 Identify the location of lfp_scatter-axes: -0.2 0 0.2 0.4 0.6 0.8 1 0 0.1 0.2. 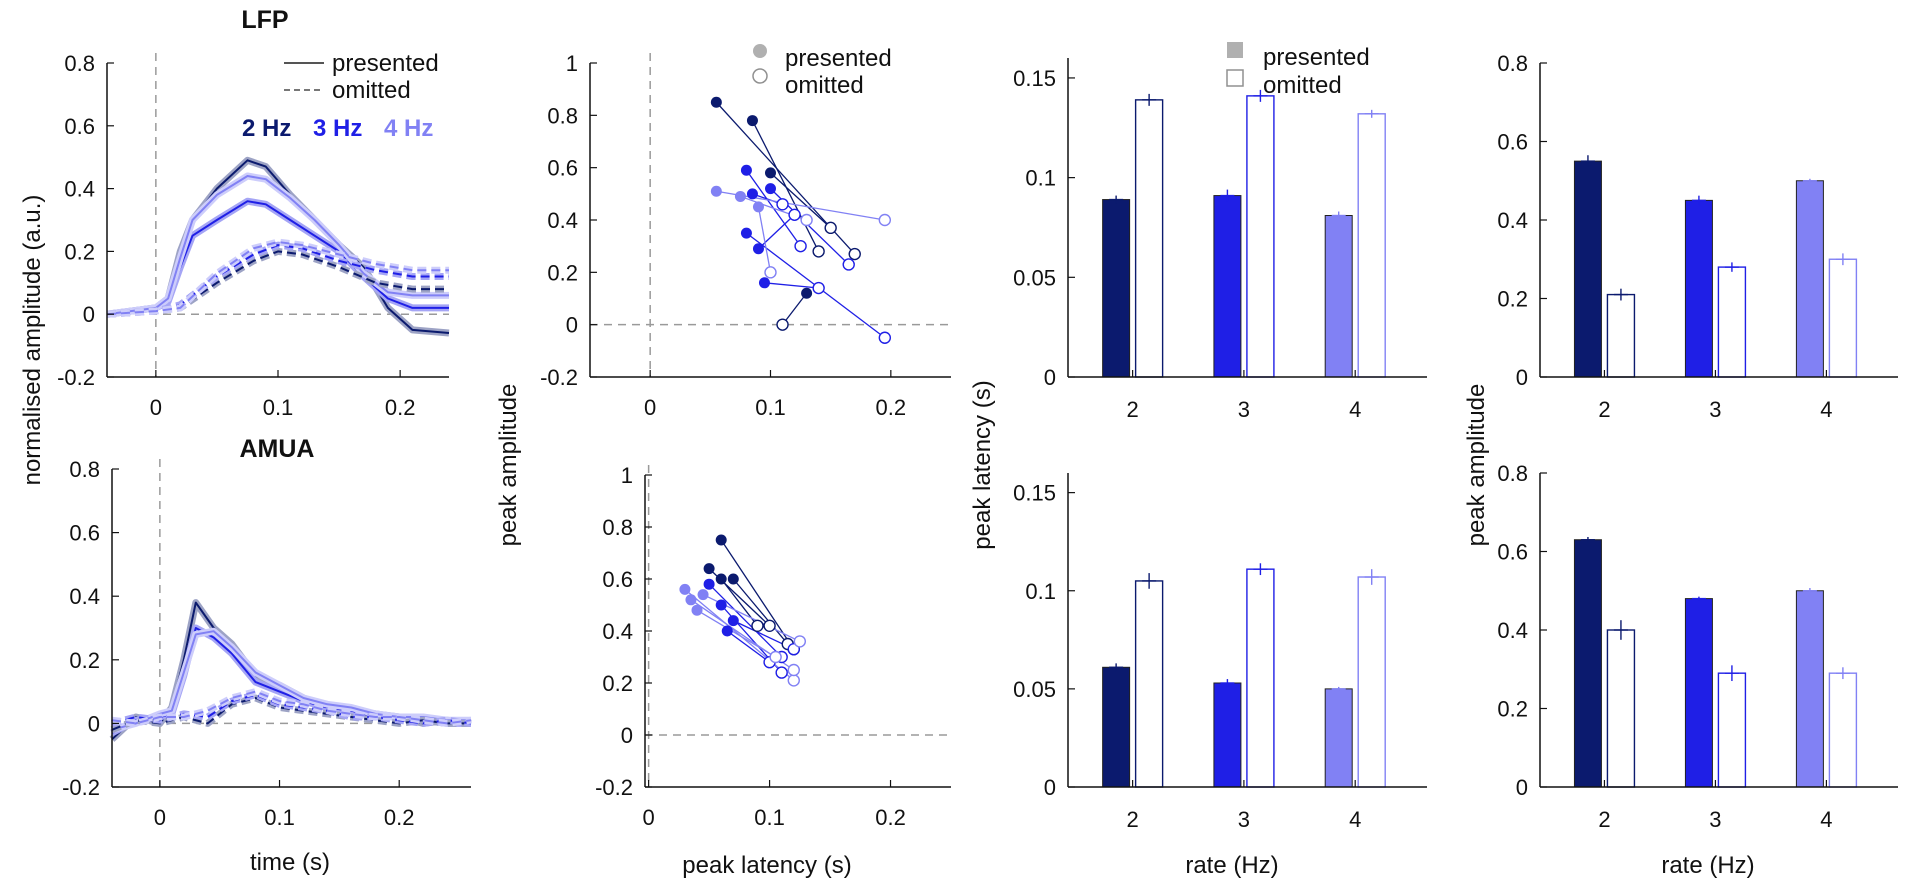
(745, 235).